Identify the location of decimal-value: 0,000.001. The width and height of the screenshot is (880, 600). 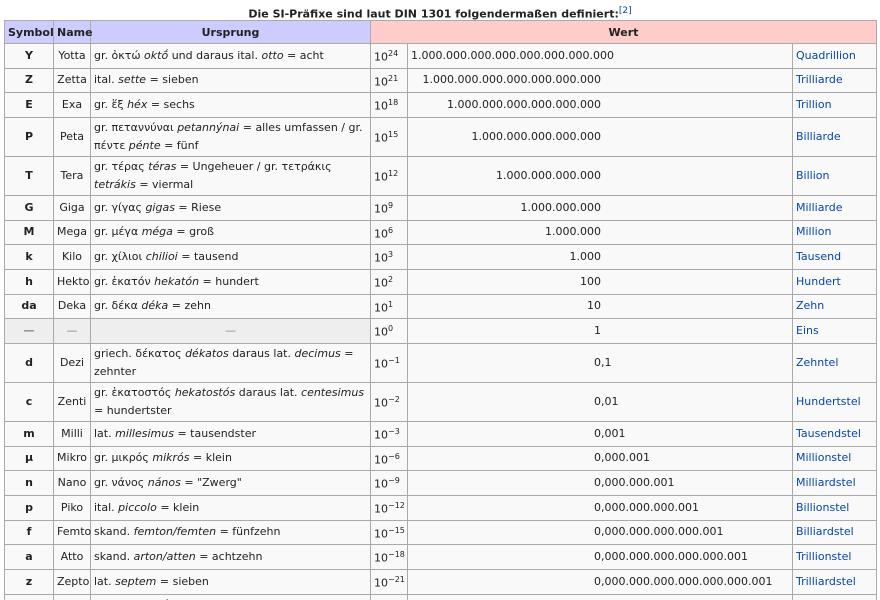
(622, 458).